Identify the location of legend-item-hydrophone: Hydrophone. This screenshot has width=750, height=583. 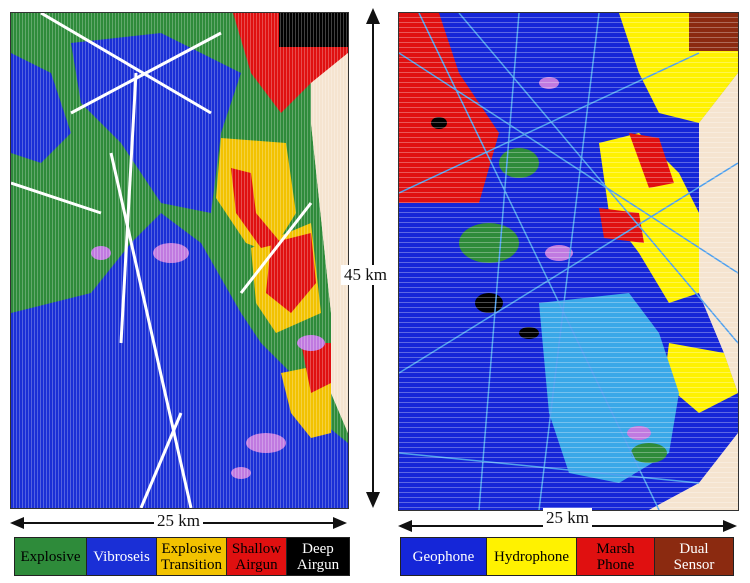
(532, 556).